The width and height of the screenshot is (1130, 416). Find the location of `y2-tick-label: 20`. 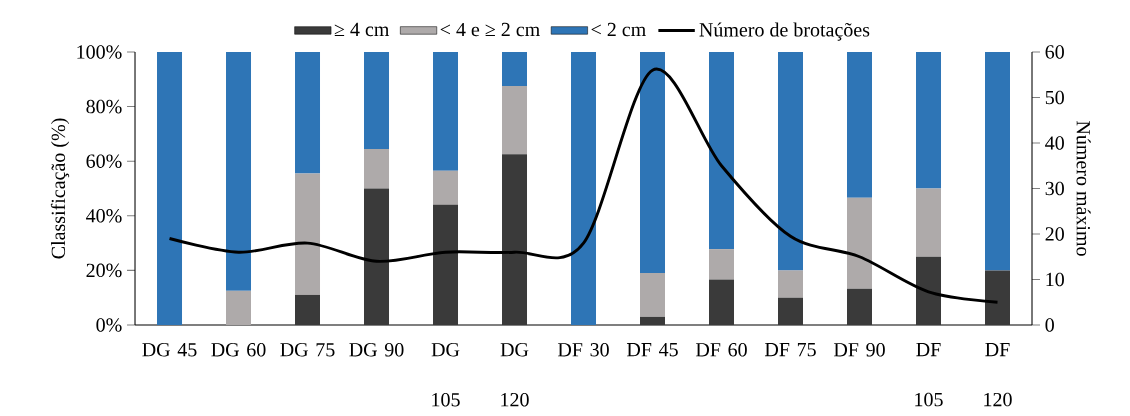

y2-tick-label: 20 is located at coordinates (1054, 234).